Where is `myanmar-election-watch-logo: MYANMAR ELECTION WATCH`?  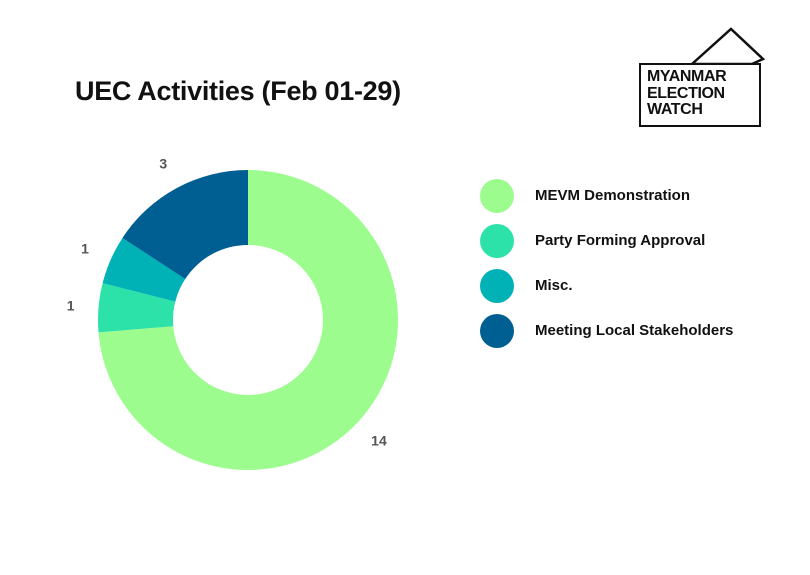 myanmar-election-watch-logo: MYANMAR ELECTION WATCH is located at coordinates (704, 80).